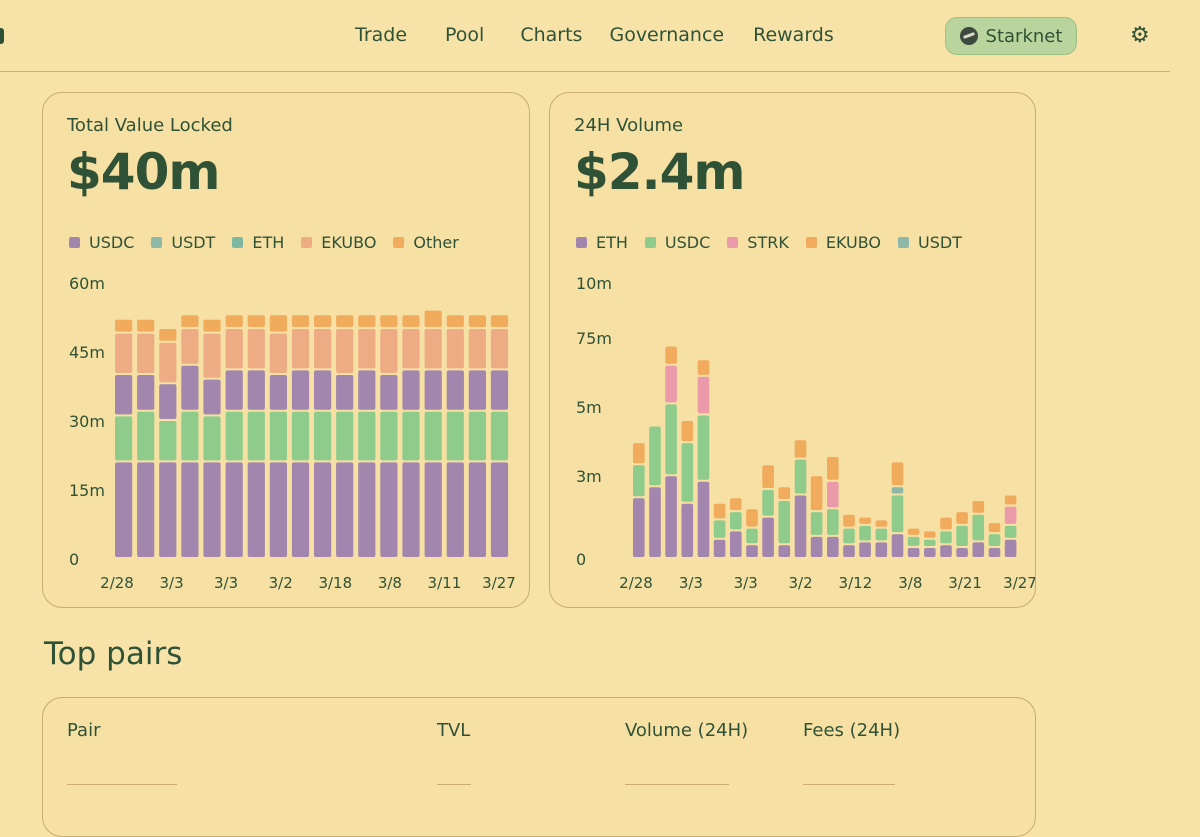  I want to click on nav-link-trade: Trade, so click(381, 35).